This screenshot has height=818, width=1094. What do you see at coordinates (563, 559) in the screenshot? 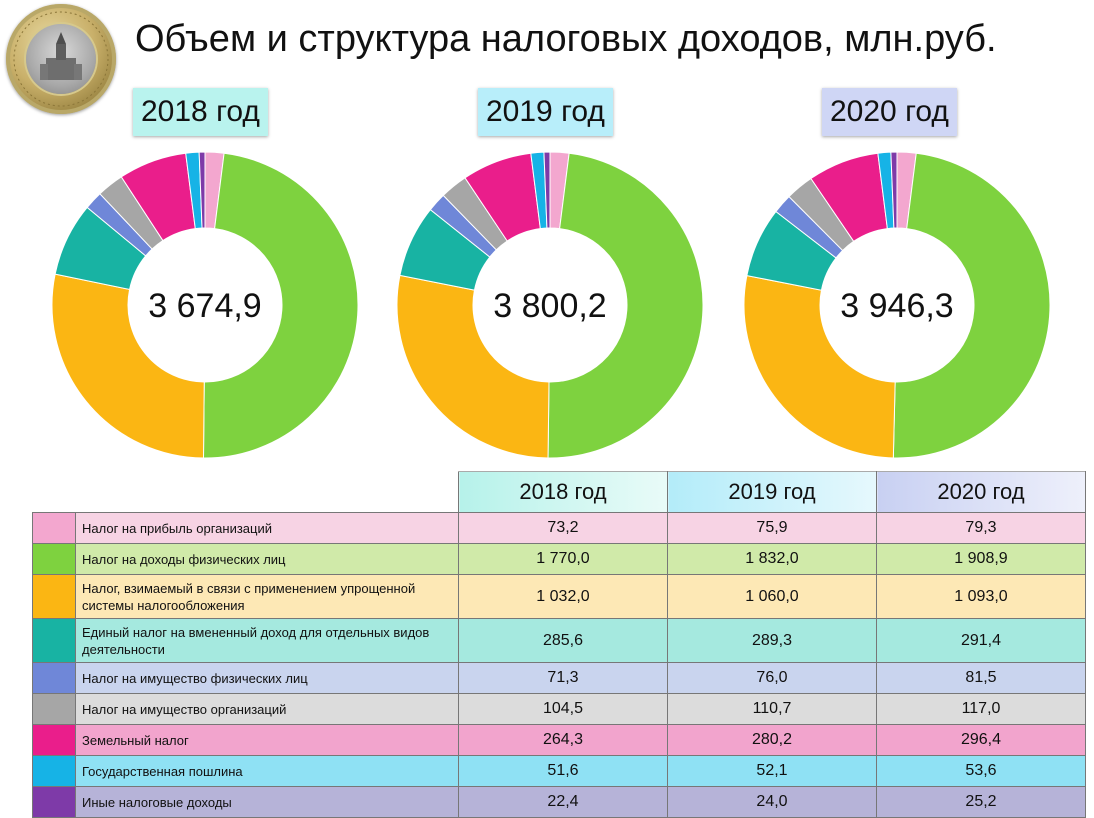
I see `value-cell: 1 770,0` at bounding box center [563, 559].